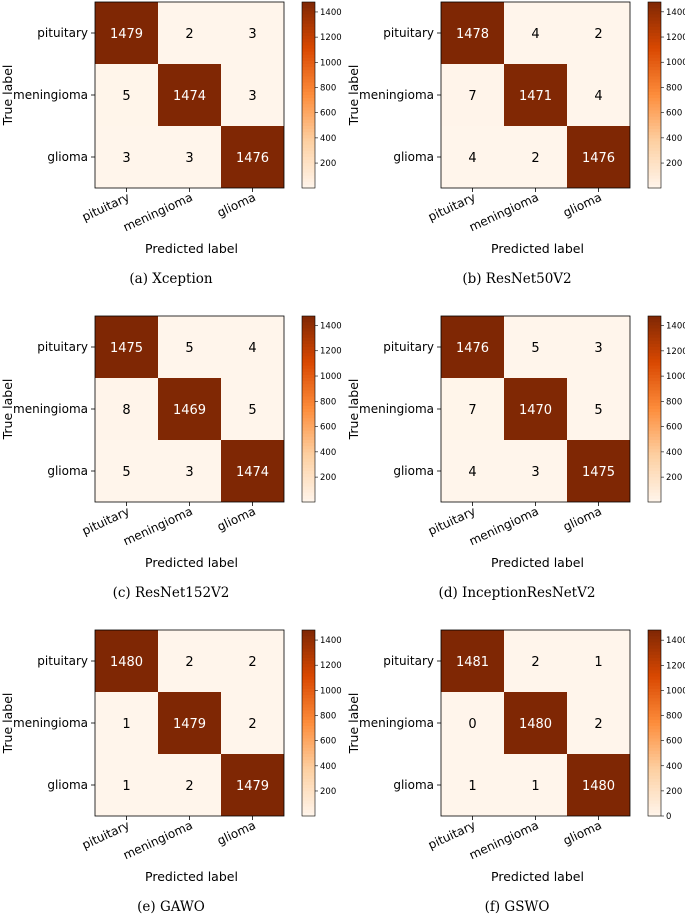 The image size is (685, 918). I want to click on panel-caption: (d) InceptionResNetV2, so click(517, 593).